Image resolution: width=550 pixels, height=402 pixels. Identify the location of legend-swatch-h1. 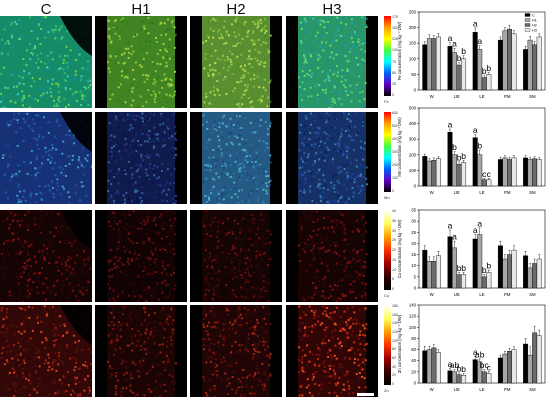
(527, 20).